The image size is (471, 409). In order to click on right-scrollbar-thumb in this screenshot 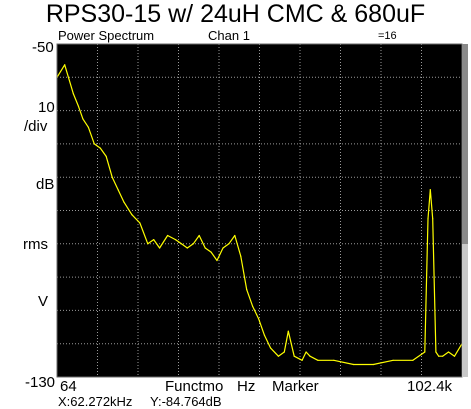, I will do `click(465, 144)`.